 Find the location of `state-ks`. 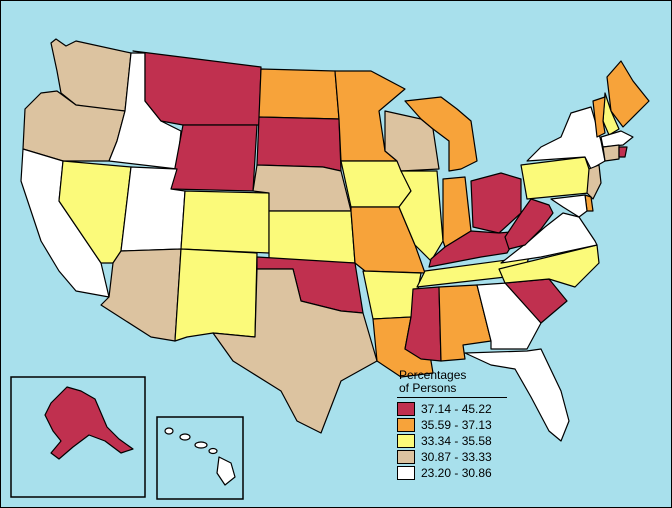

state-ks is located at coordinates (312, 237).